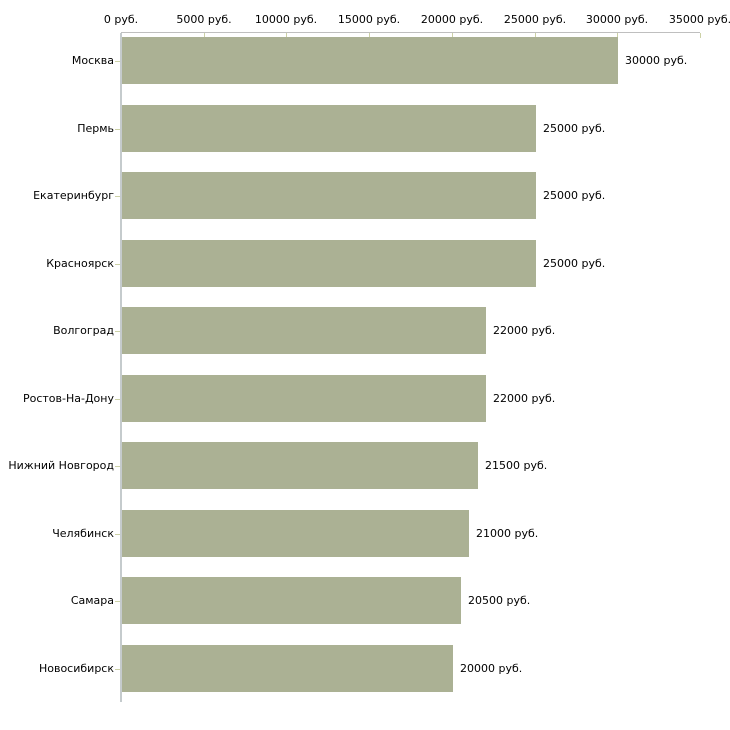 The height and width of the screenshot is (730, 730). Describe the element at coordinates (286, 19) in the screenshot. I see `x-axis-tick-label: 10000 руб.` at that location.